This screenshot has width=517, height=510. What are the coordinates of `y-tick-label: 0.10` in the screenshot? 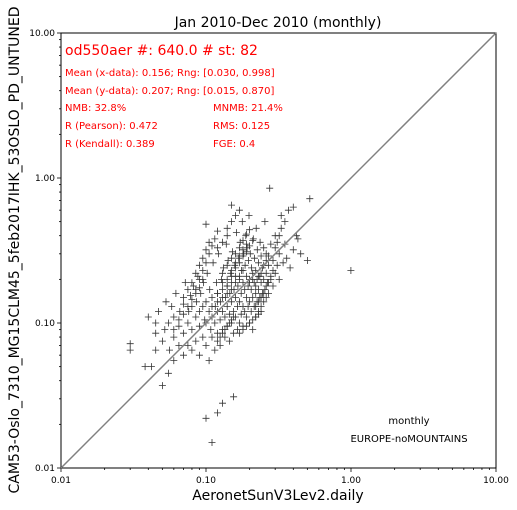 It's located at (45, 324).